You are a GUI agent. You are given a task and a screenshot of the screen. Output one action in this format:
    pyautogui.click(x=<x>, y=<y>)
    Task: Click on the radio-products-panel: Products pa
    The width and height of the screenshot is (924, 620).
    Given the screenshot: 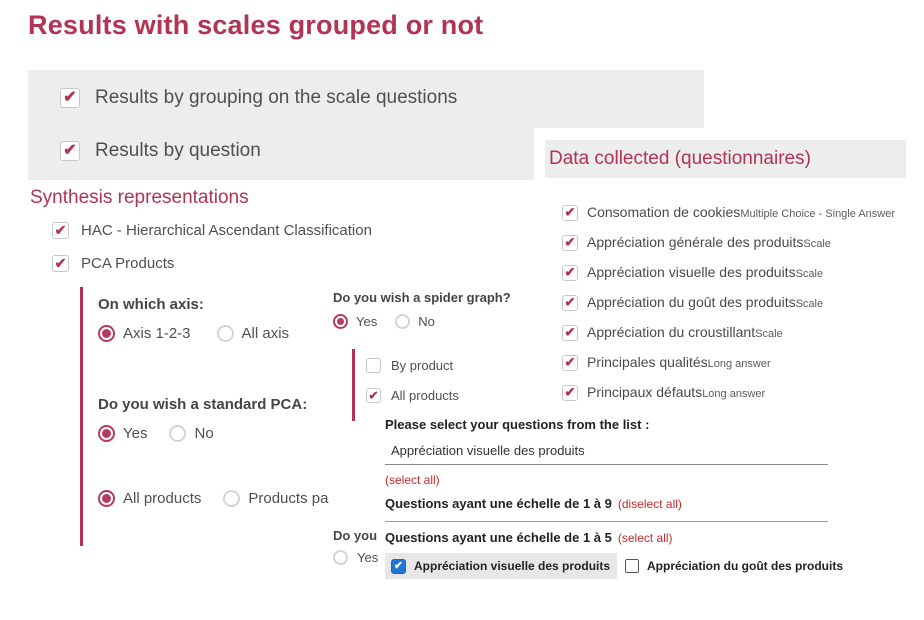 What is the action you would take?
    pyautogui.click(x=275, y=498)
    